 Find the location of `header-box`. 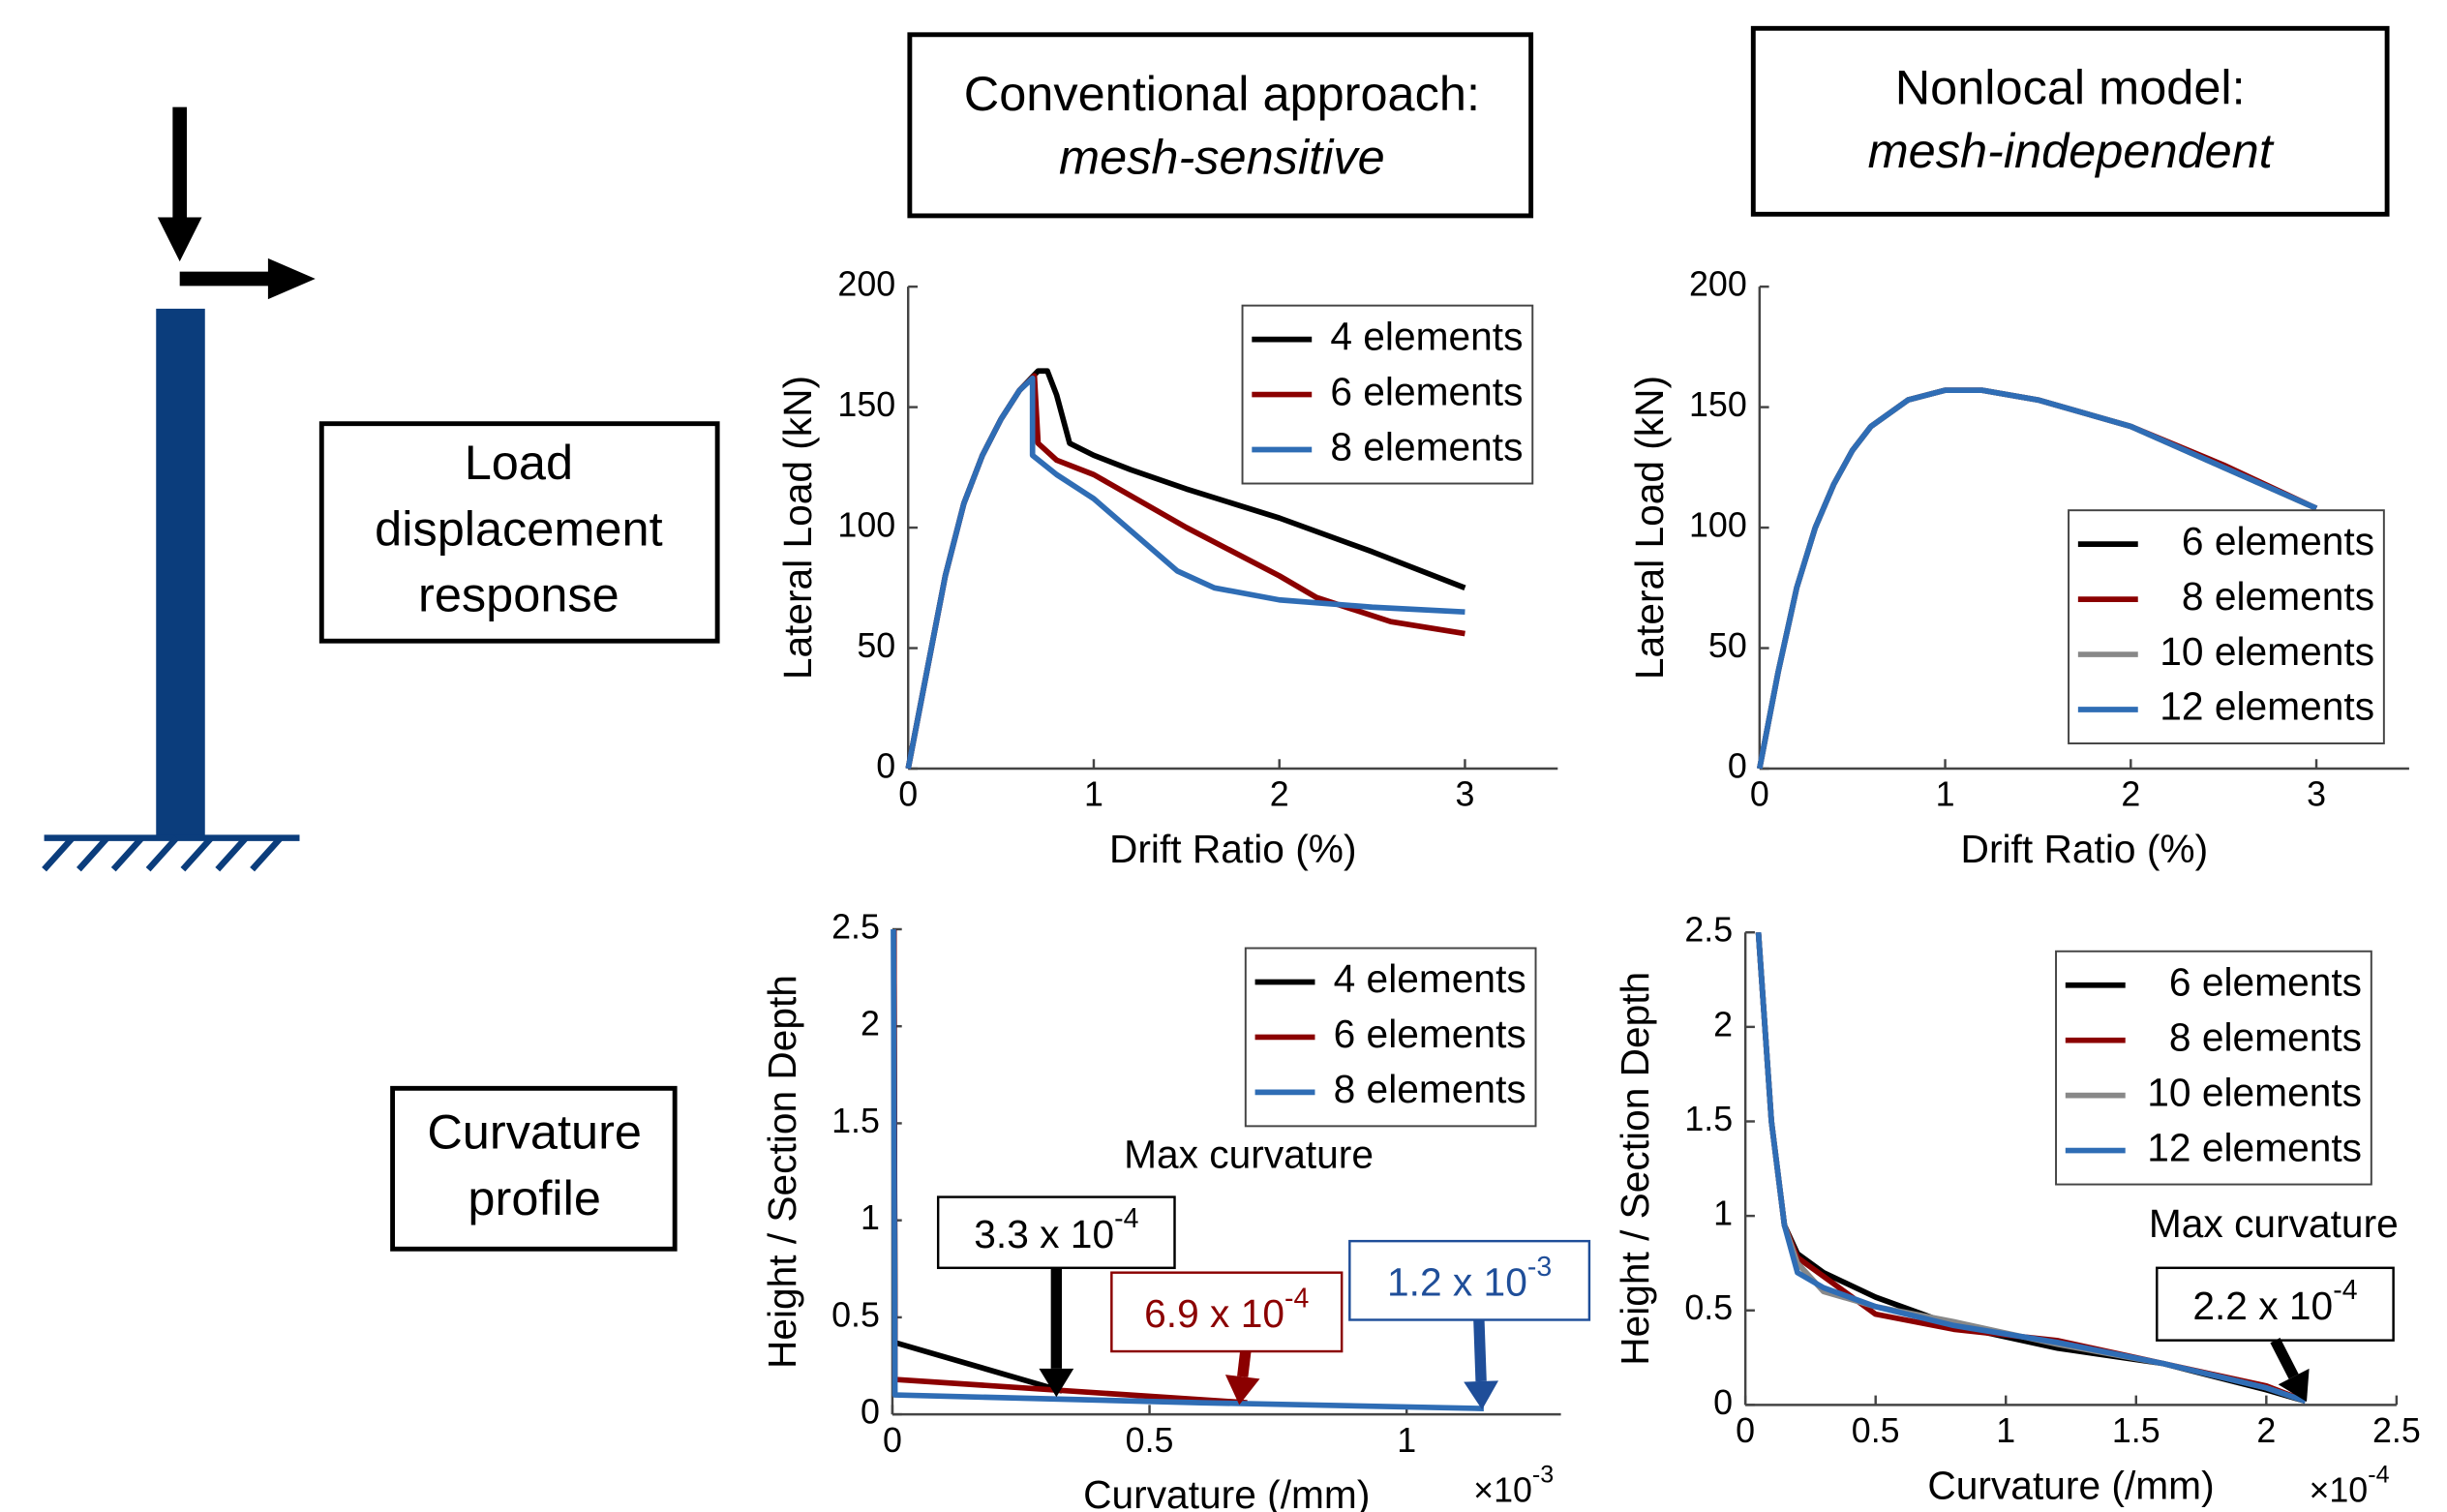

header-box is located at coordinates (2070, 121).